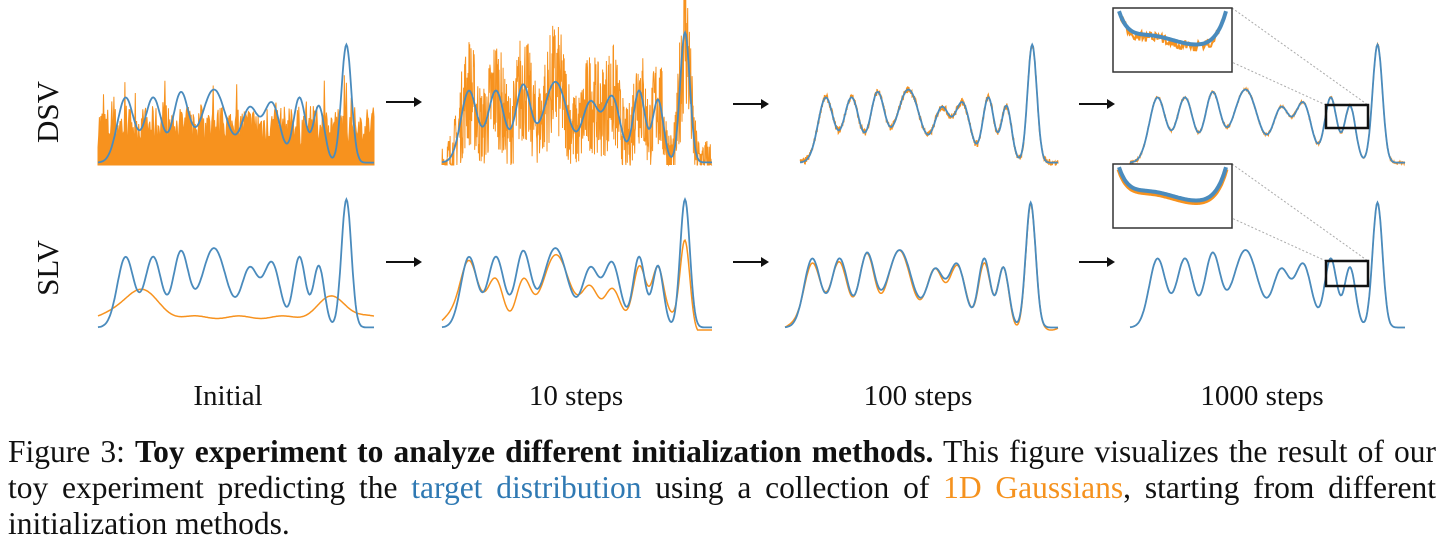 The image size is (1440, 554). I want to click on column-label-10-steps: 10 steps, so click(576, 396).